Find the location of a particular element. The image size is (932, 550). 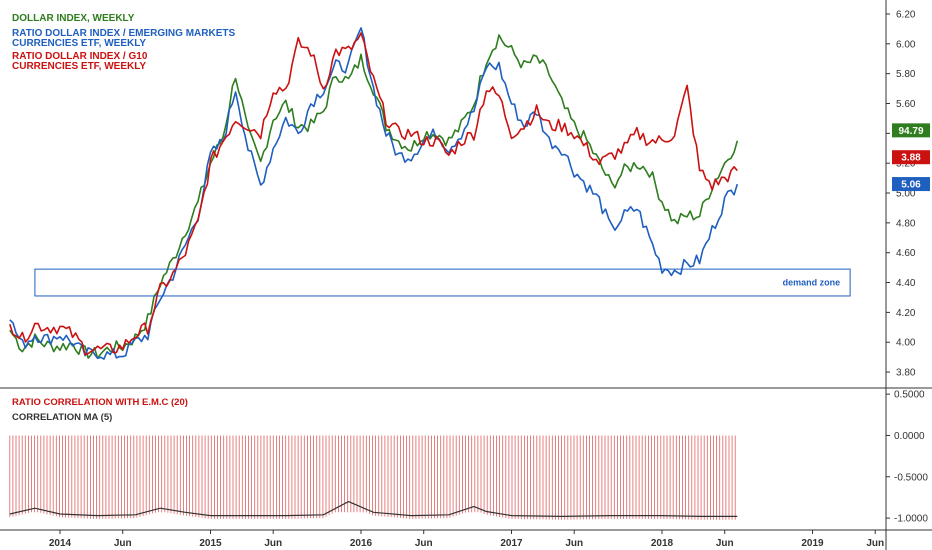

last-value-label-emc: 5.06 is located at coordinates (911, 185).